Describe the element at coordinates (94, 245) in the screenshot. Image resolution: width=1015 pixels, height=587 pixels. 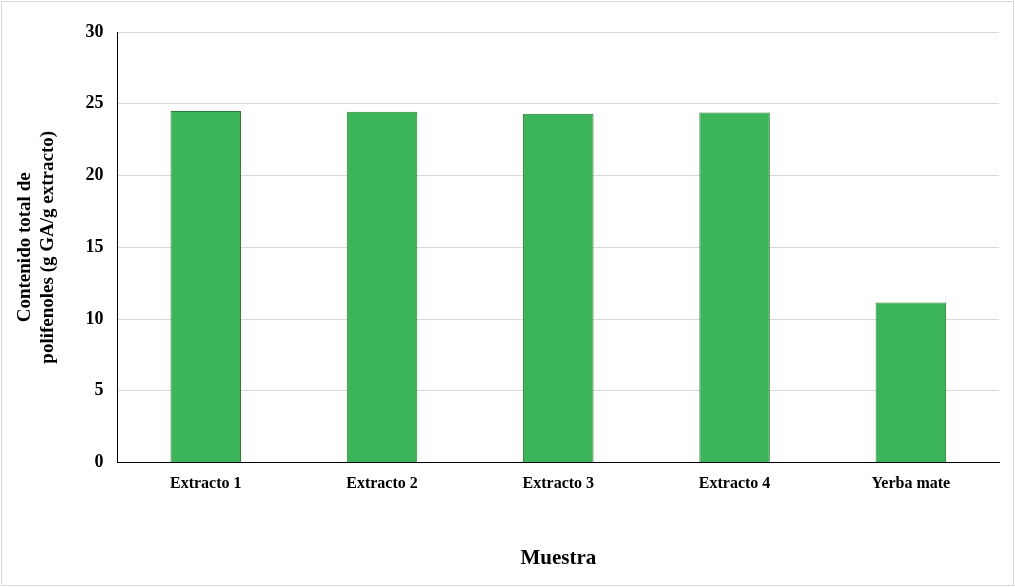
I see `y-tick-label: 15` at that location.